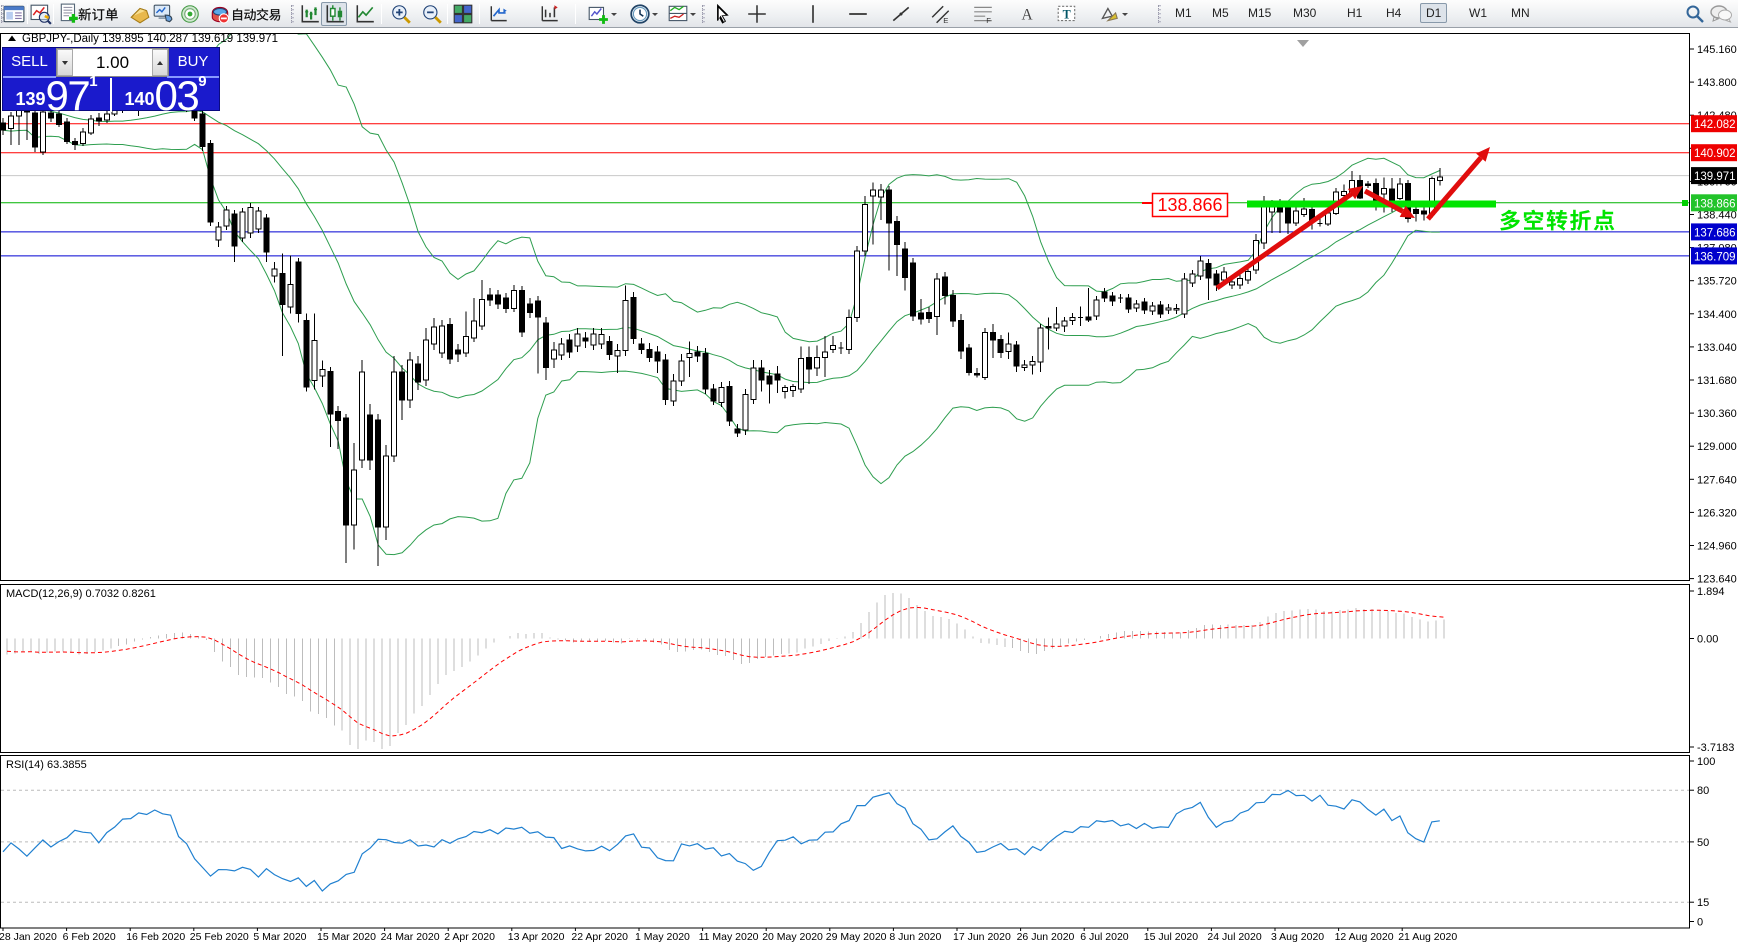  Describe the element at coordinates (219, 937) in the screenshot. I see `svg-text: 25 Feb 2020` at that location.